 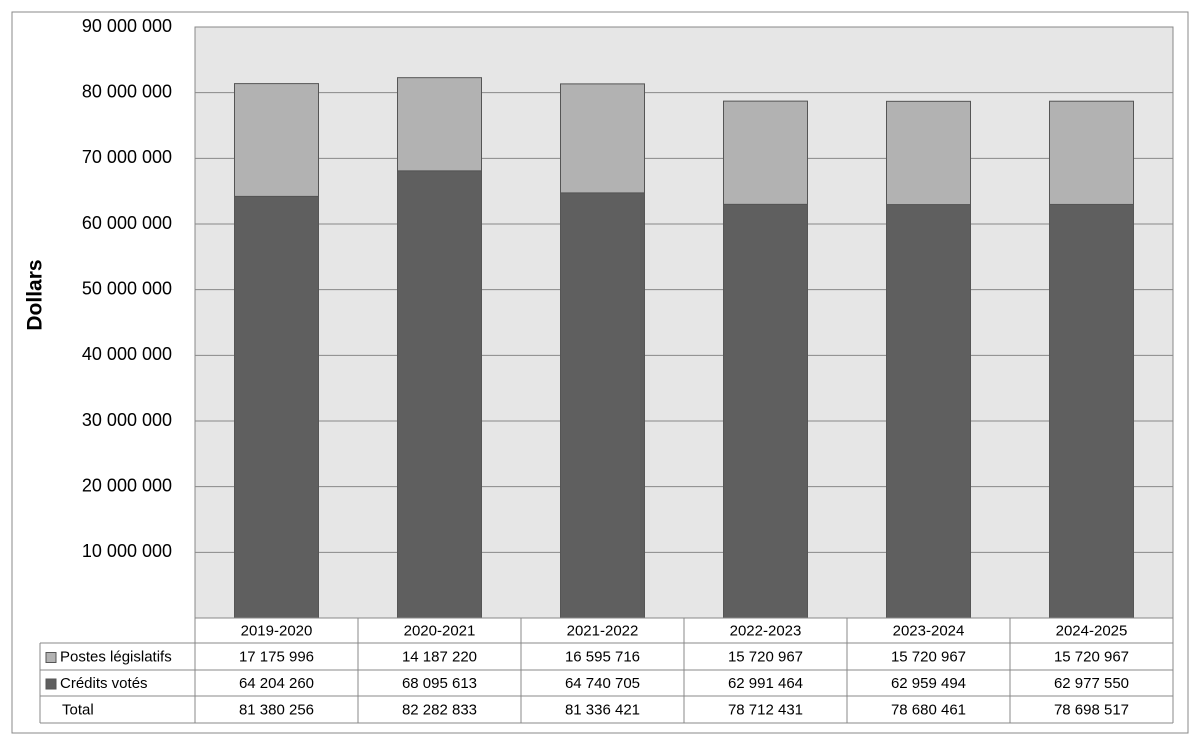 I want to click on x-tick-label: 2023-2024, so click(x=929, y=630).